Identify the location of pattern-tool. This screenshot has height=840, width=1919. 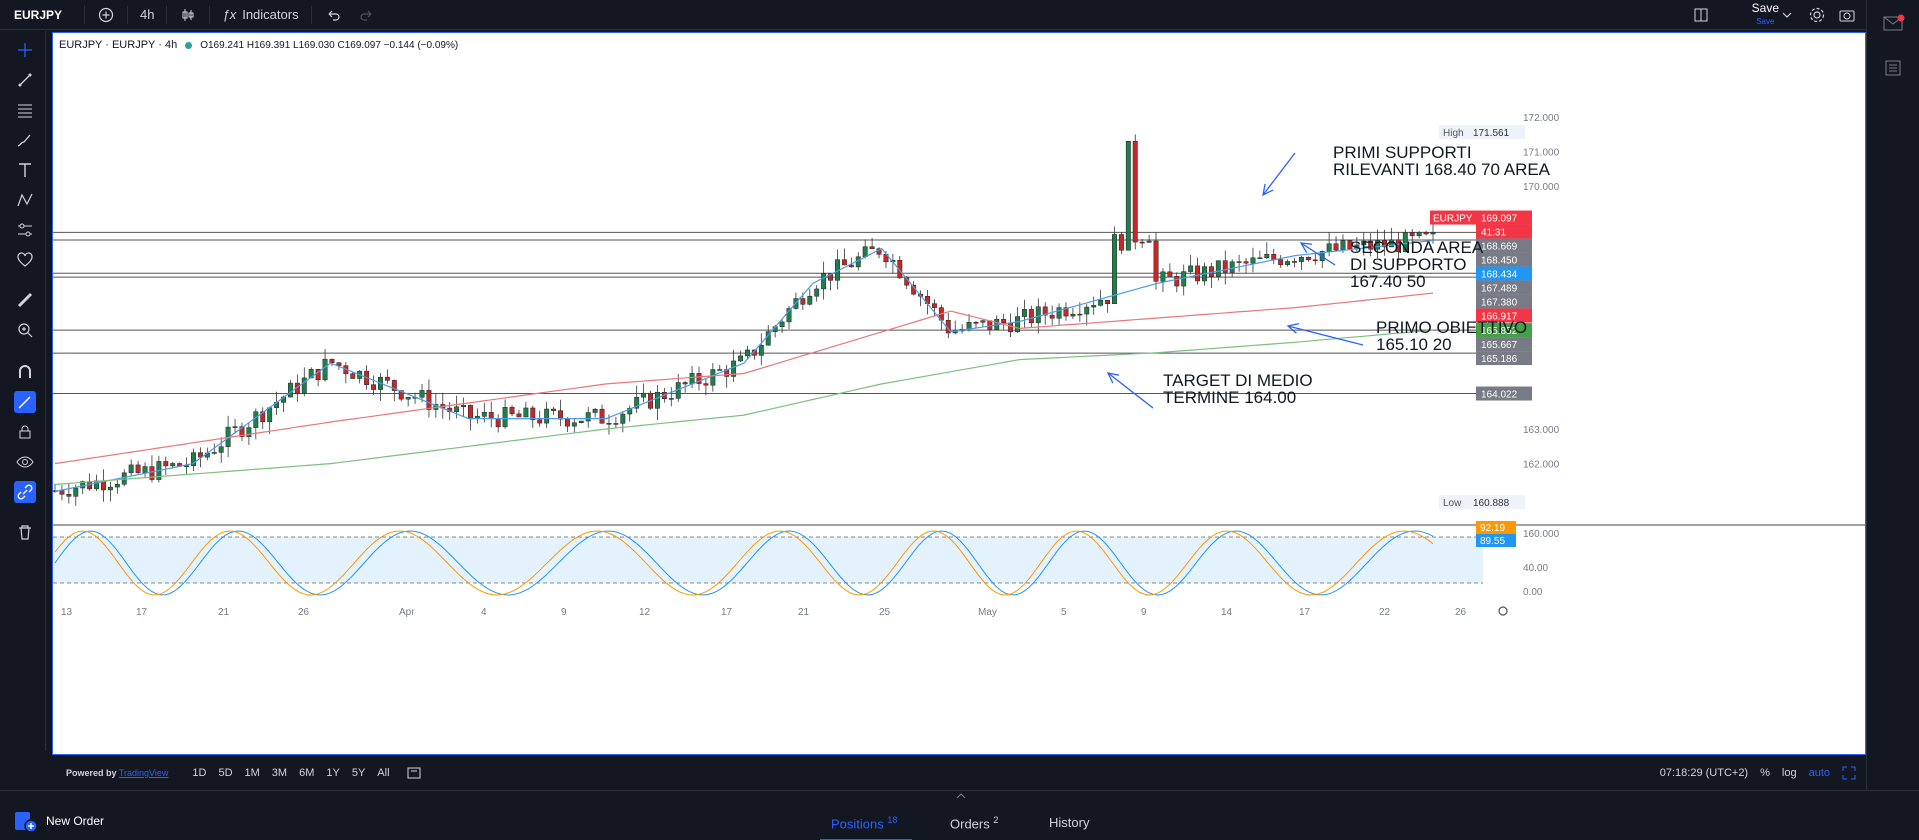
(25, 200).